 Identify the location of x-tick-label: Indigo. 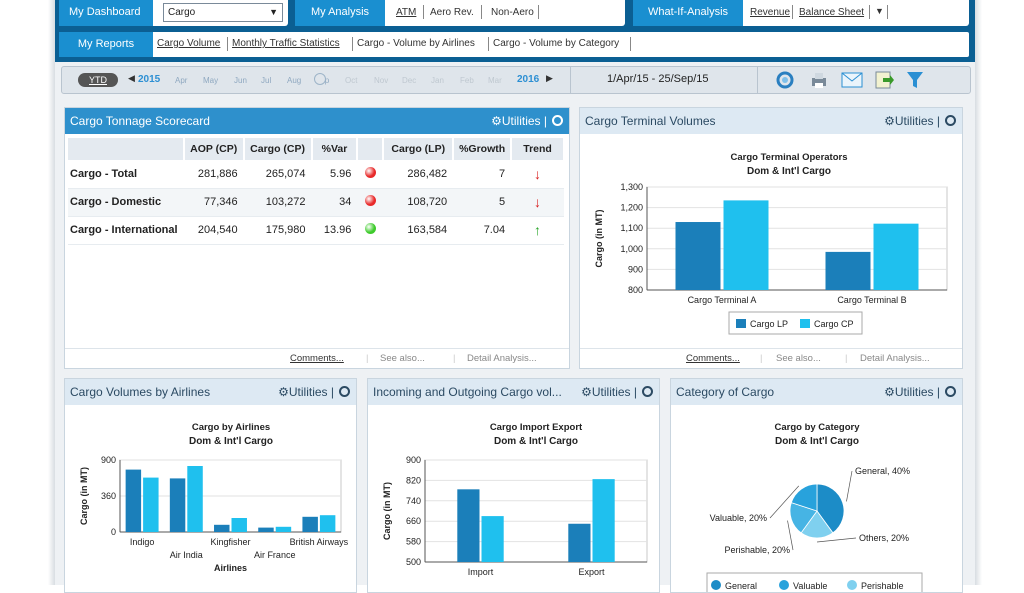
(142, 542).